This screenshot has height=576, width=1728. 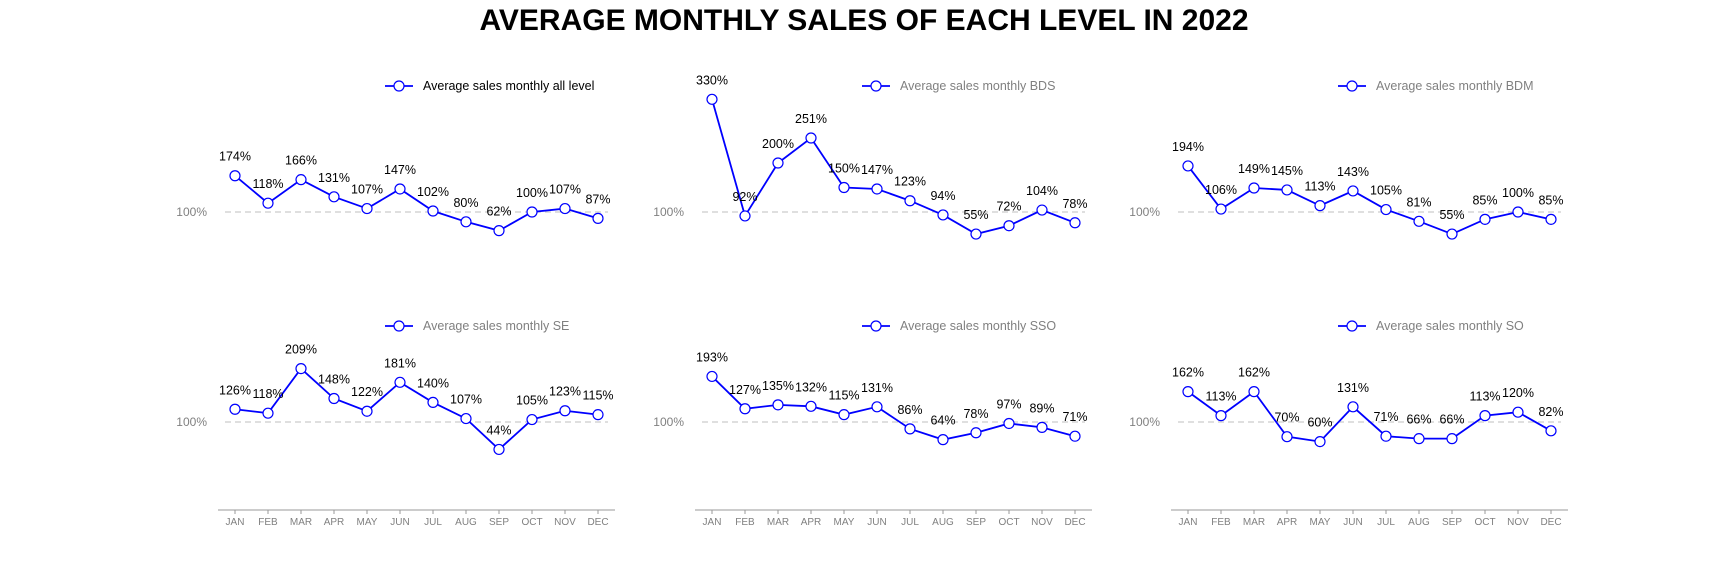 What do you see at coordinates (1320, 206) in the screenshot?
I see `chart-3-point-may` at bounding box center [1320, 206].